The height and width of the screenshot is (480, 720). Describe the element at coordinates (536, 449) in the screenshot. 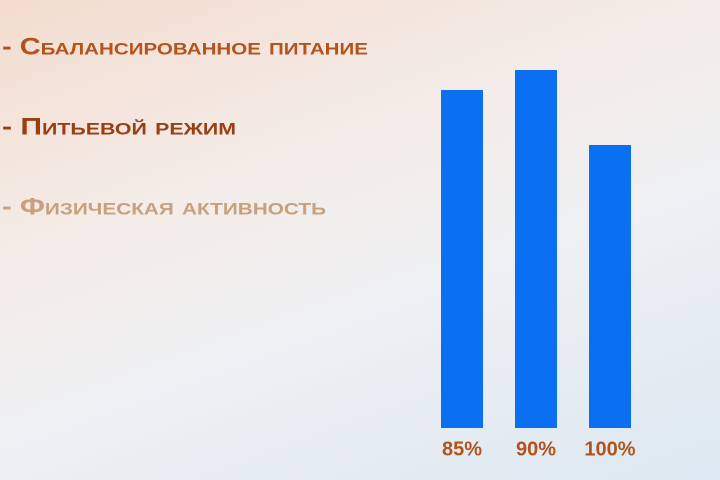

I see `x-tick-label: 90%` at that location.